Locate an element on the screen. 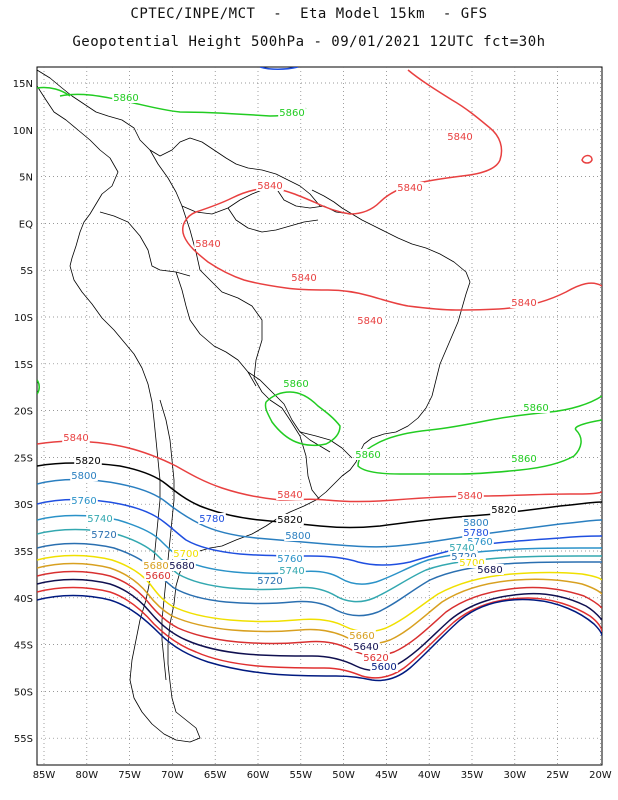  contour-5860-top is located at coordinates (54, 91).